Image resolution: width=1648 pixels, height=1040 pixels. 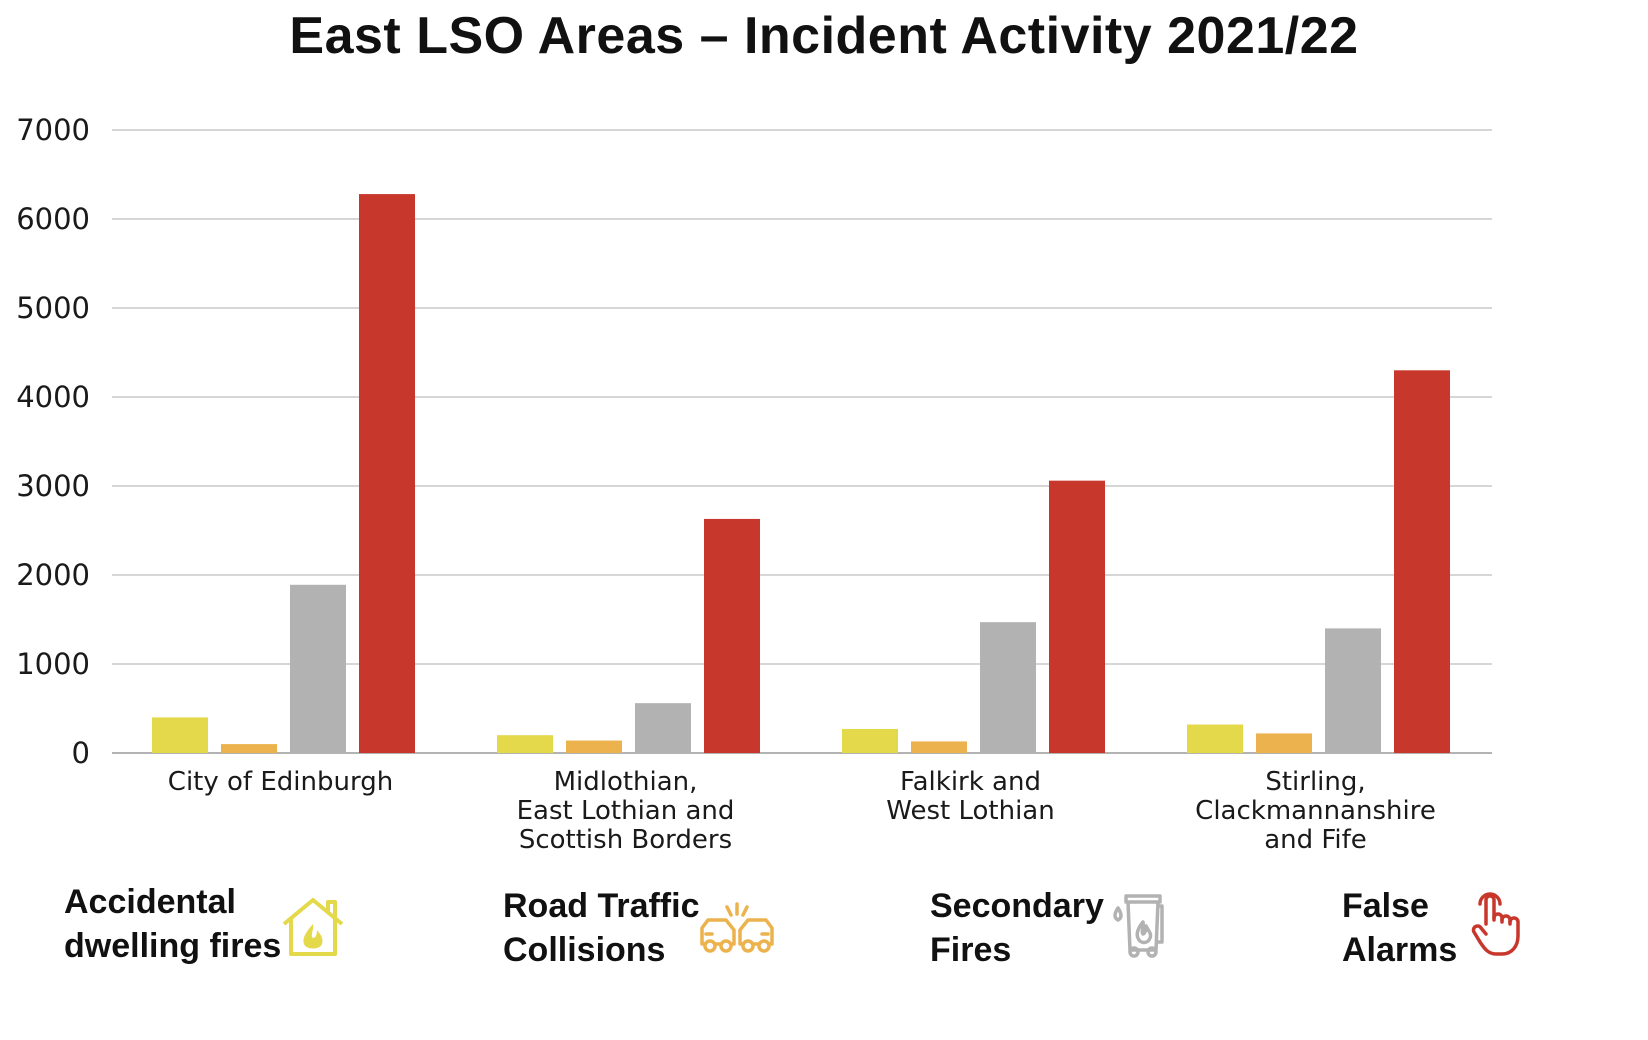 What do you see at coordinates (53, 664) in the screenshot?
I see `y-tick-label: 1000` at bounding box center [53, 664].